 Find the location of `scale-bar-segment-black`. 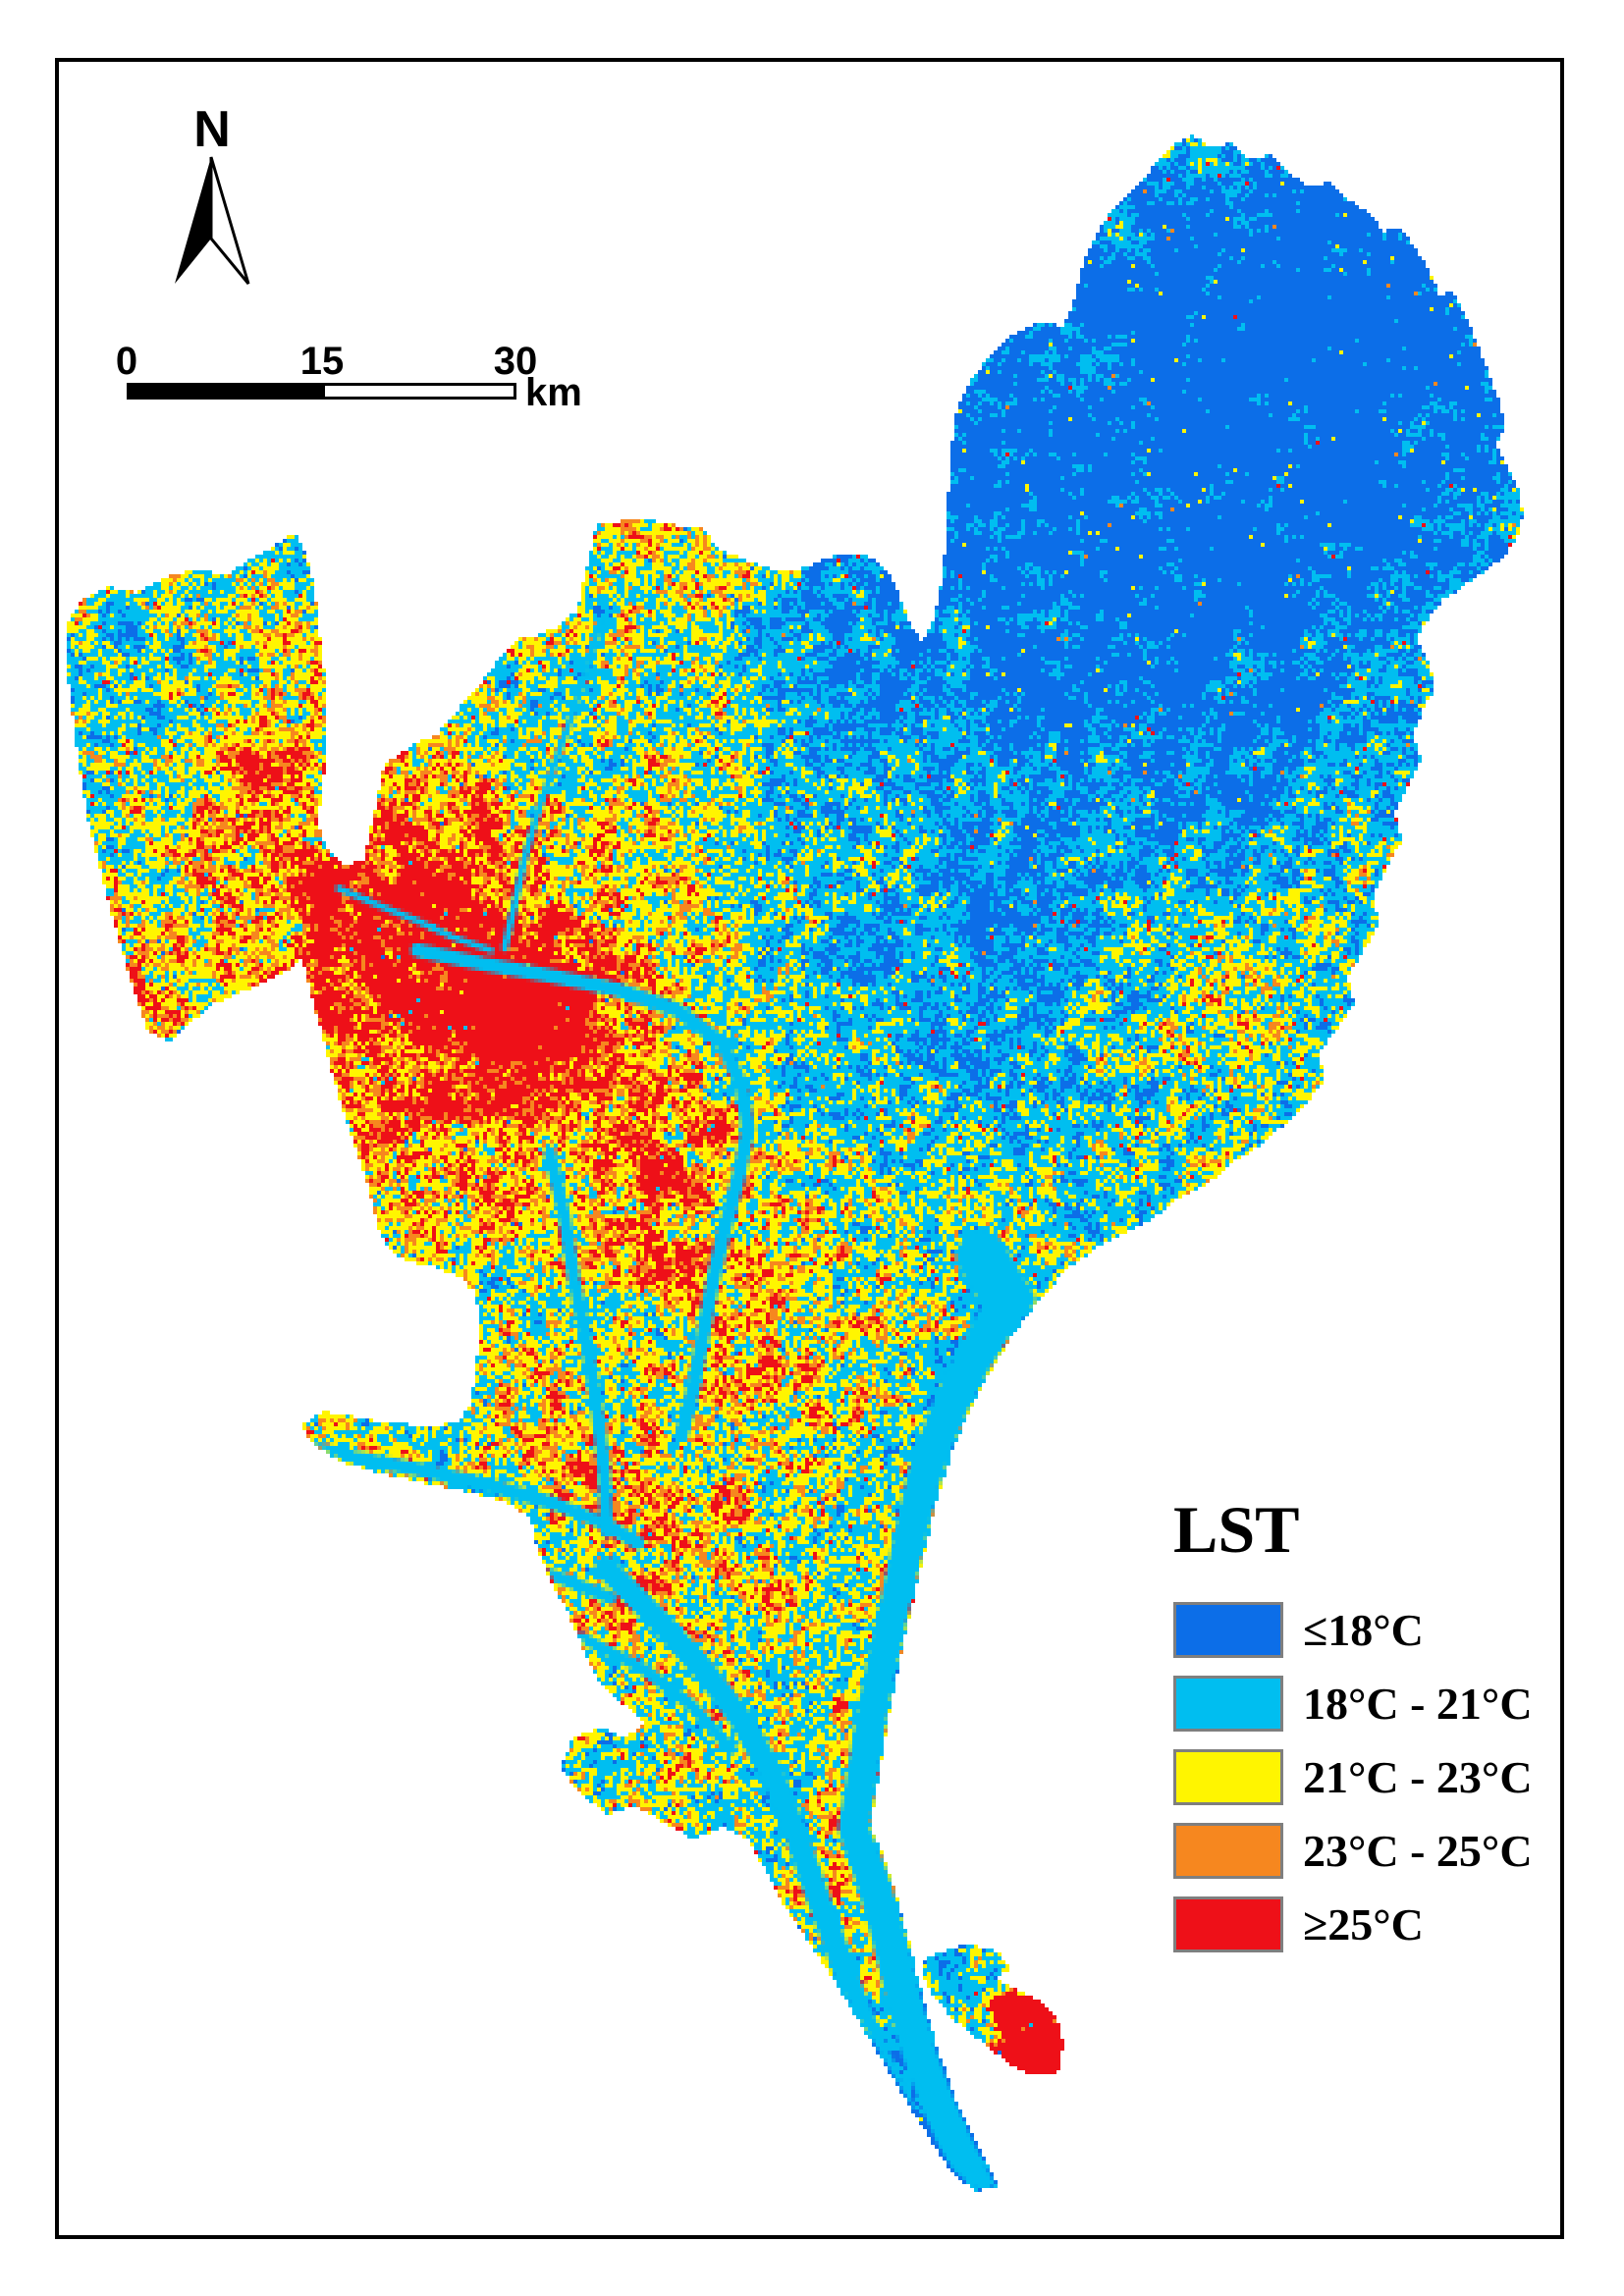

scale-bar-segment-black is located at coordinates (224, 391).